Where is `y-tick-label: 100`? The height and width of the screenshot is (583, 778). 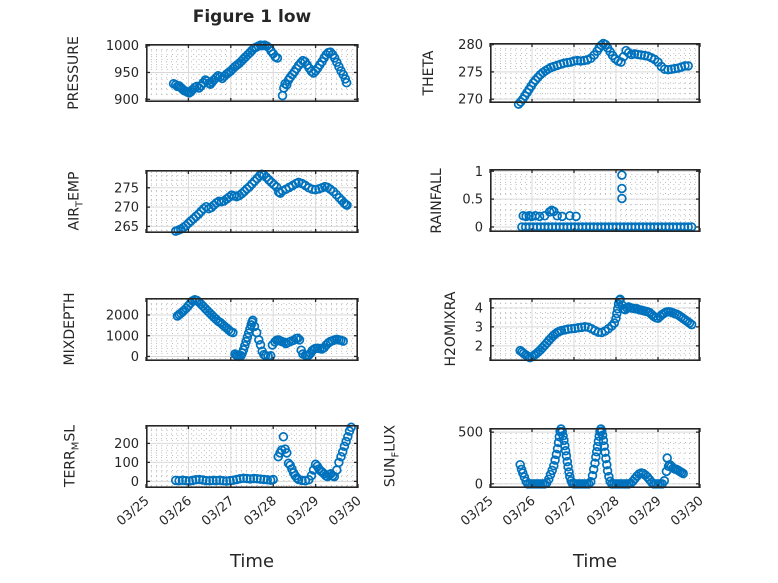 y-tick-label: 100 is located at coordinates (126, 463).